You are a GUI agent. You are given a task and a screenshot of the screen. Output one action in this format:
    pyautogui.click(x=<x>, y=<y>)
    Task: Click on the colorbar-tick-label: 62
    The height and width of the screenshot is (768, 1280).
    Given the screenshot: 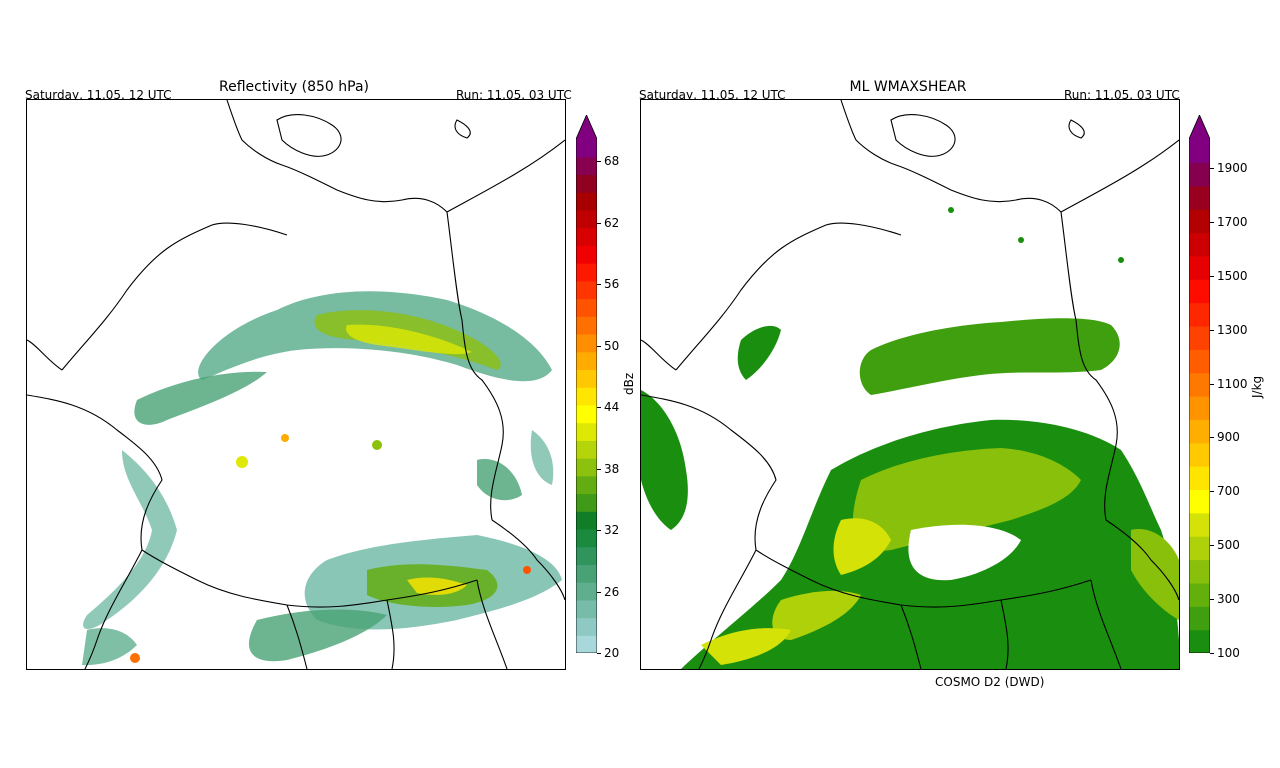 What is the action you would take?
    pyautogui.click(x=612, y=222)
    